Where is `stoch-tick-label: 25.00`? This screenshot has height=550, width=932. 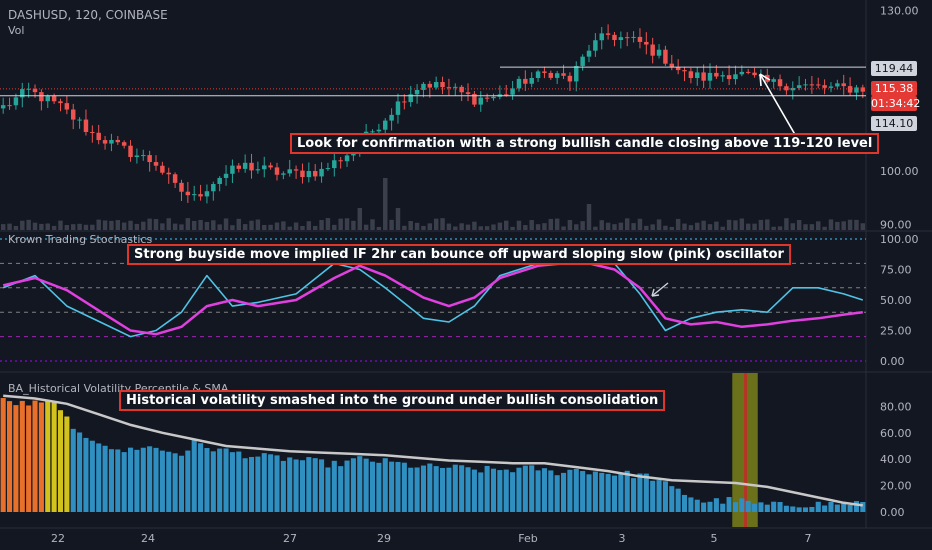
stoch-tick-label: 25.00 is located at coordinates (896, 331).